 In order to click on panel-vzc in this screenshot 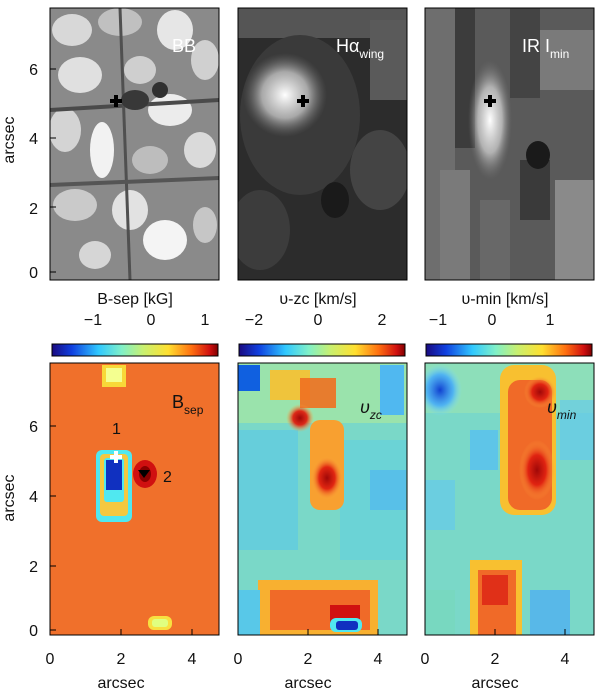, I will do `click(322, 499)`.